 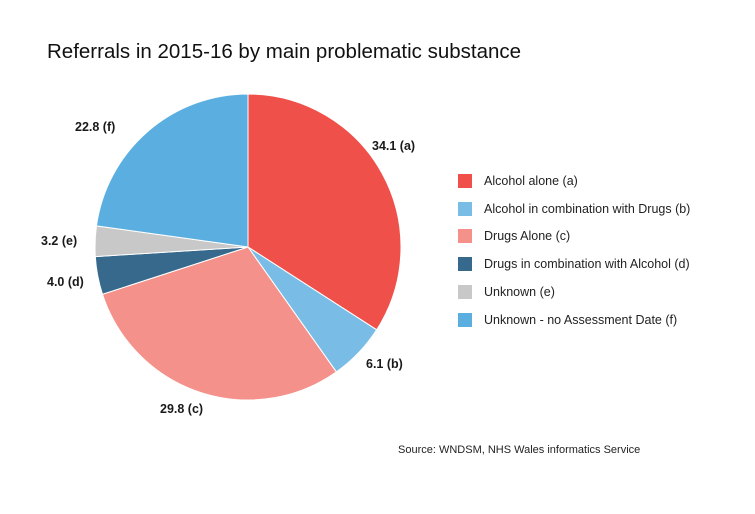 I want to click on legend-item-d: Drugs in combination with Alcohol (d), so click(x=574, y=264).